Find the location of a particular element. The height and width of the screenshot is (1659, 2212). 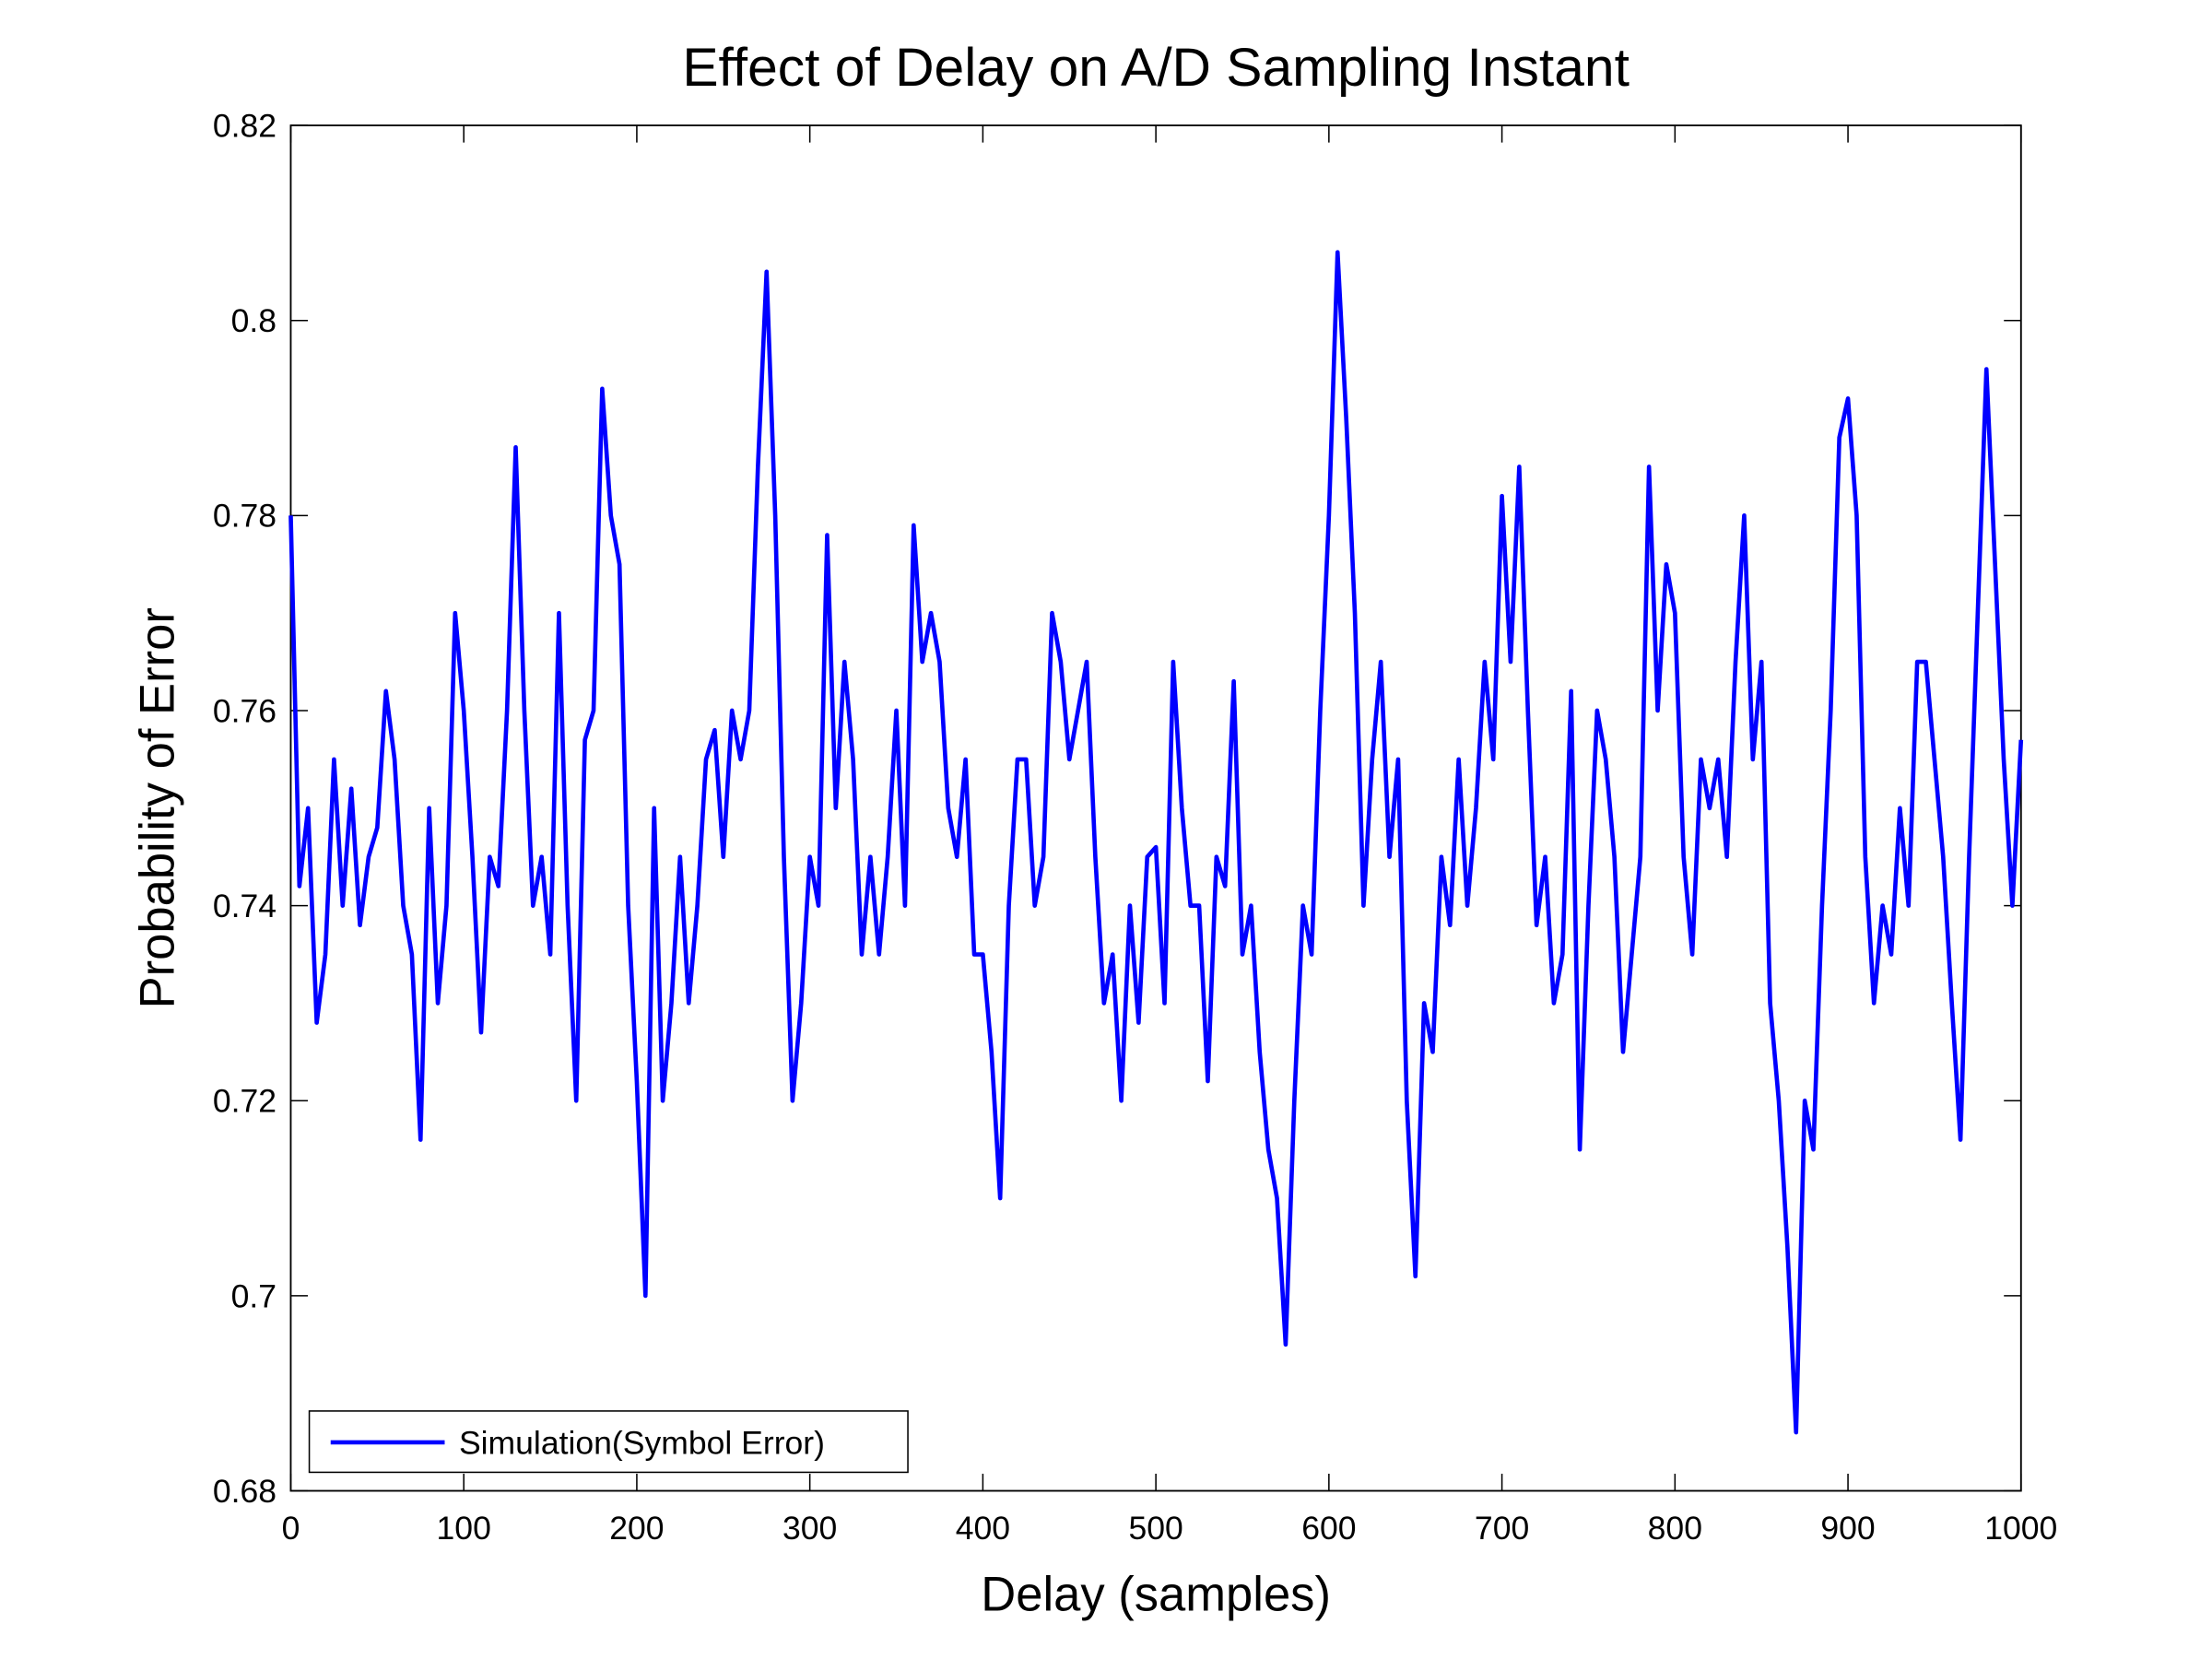

x-tick-label: 800 is located at coordinates (1675, 1528).